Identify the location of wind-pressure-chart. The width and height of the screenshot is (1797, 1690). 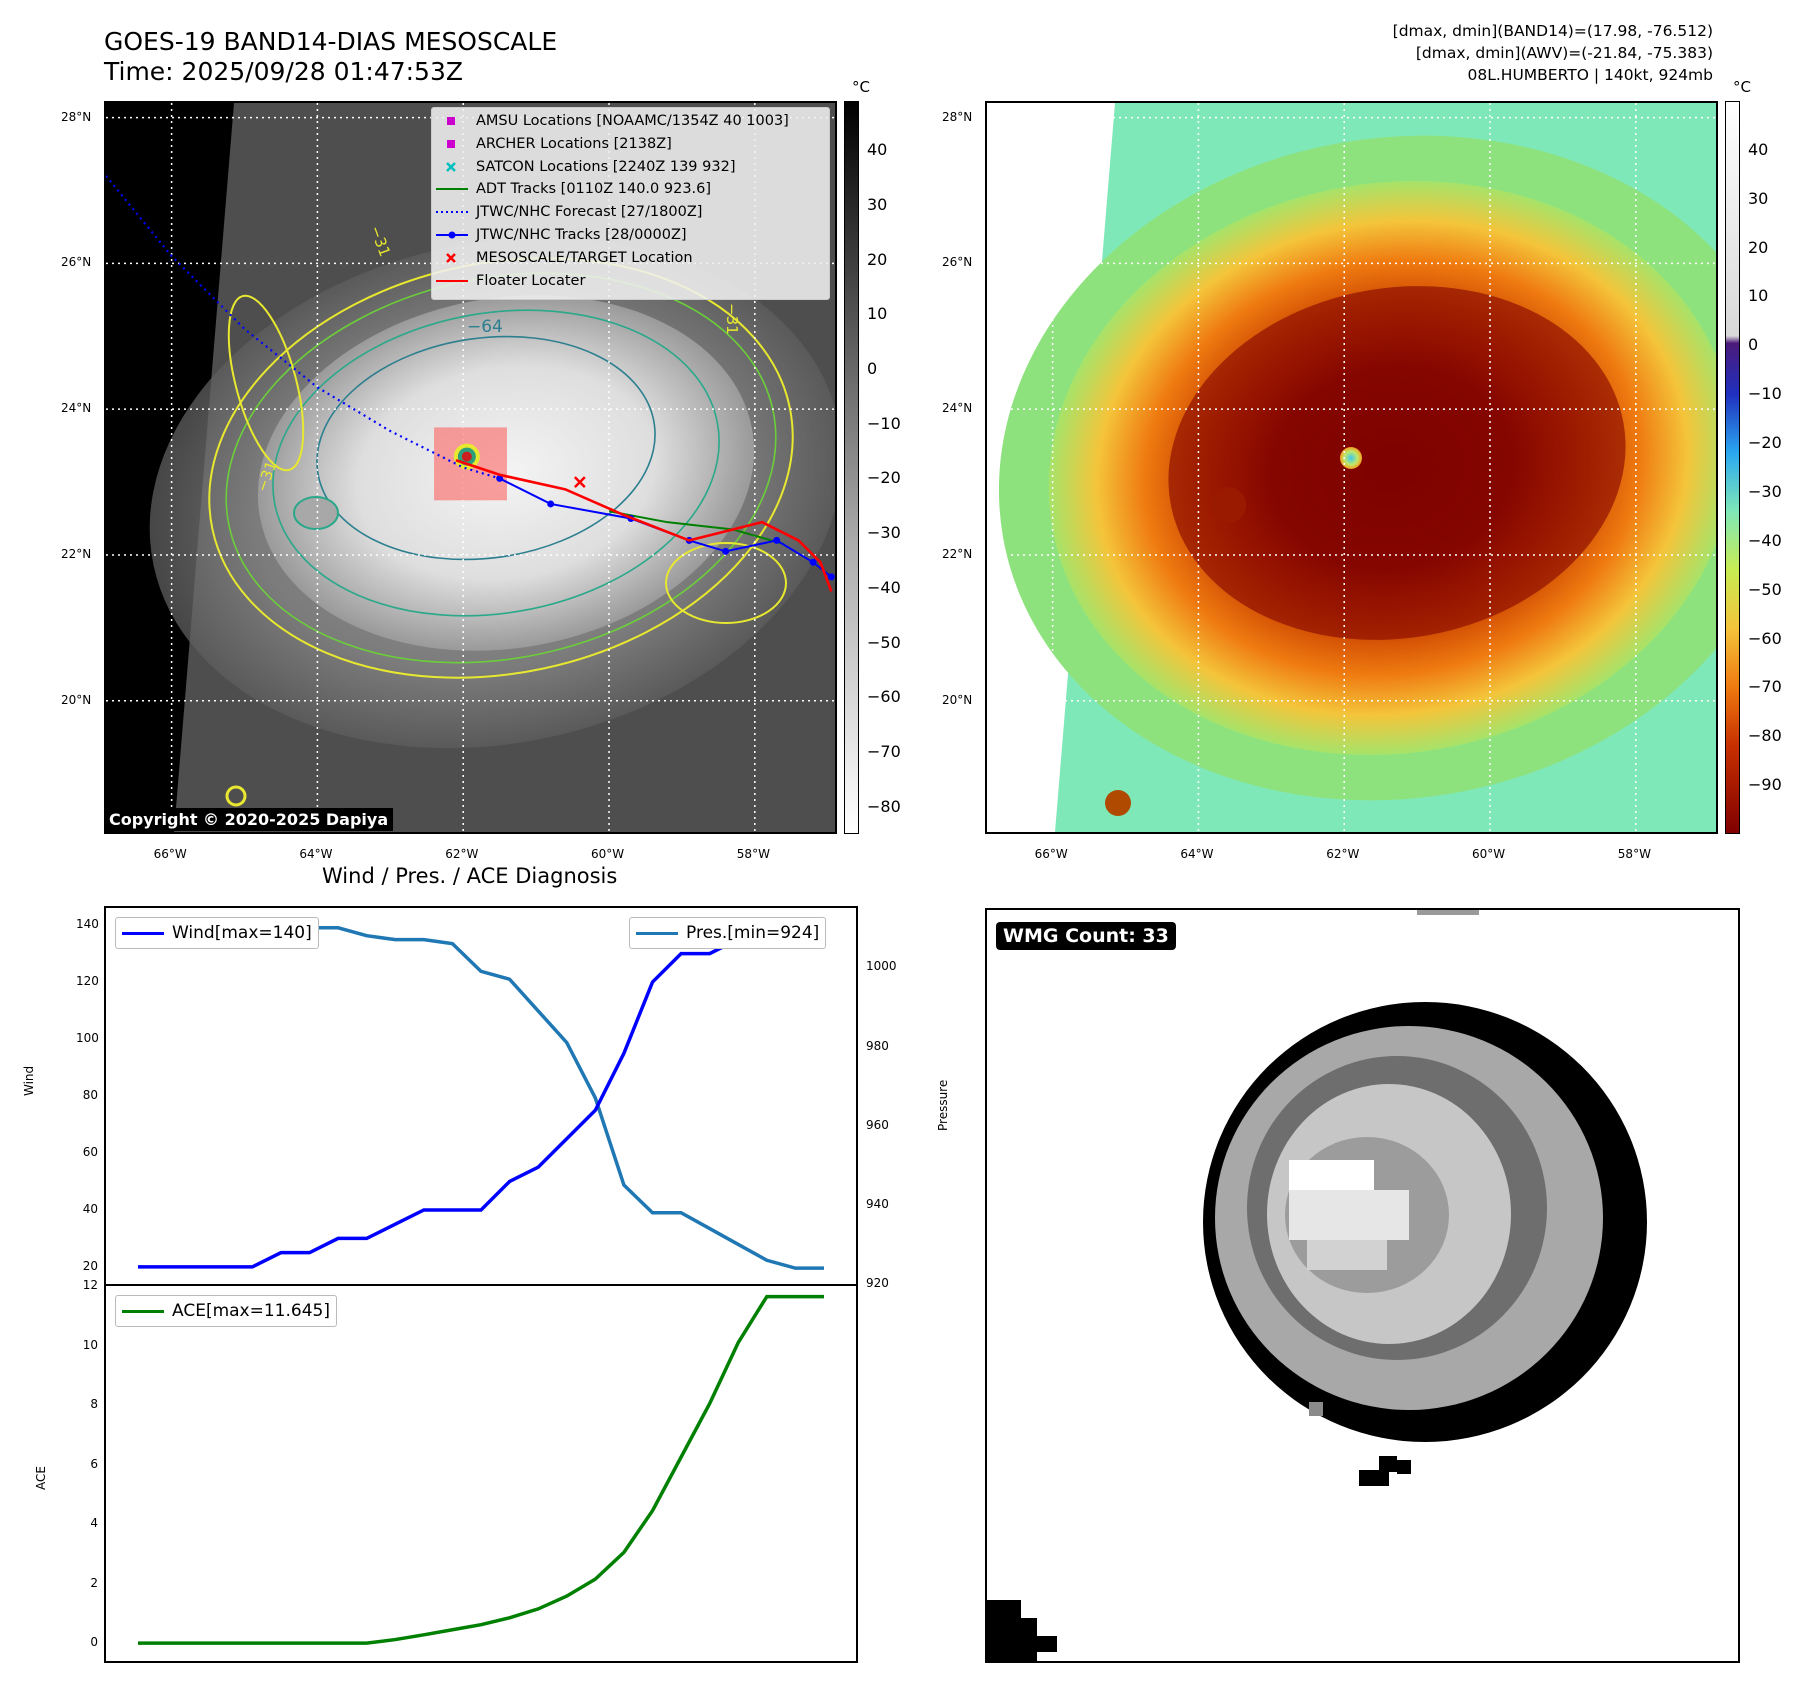
(481, 1096).